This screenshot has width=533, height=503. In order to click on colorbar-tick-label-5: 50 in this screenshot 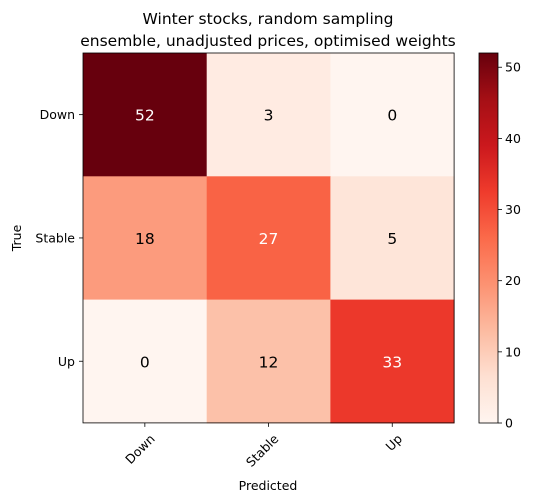, I will do `click(513, 67)`.